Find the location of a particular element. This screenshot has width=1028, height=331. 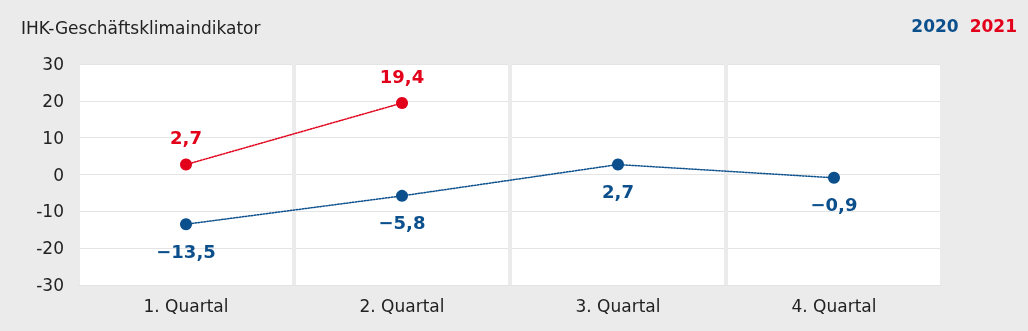

data-label: −0,9 is located at coordinates (834, 205).